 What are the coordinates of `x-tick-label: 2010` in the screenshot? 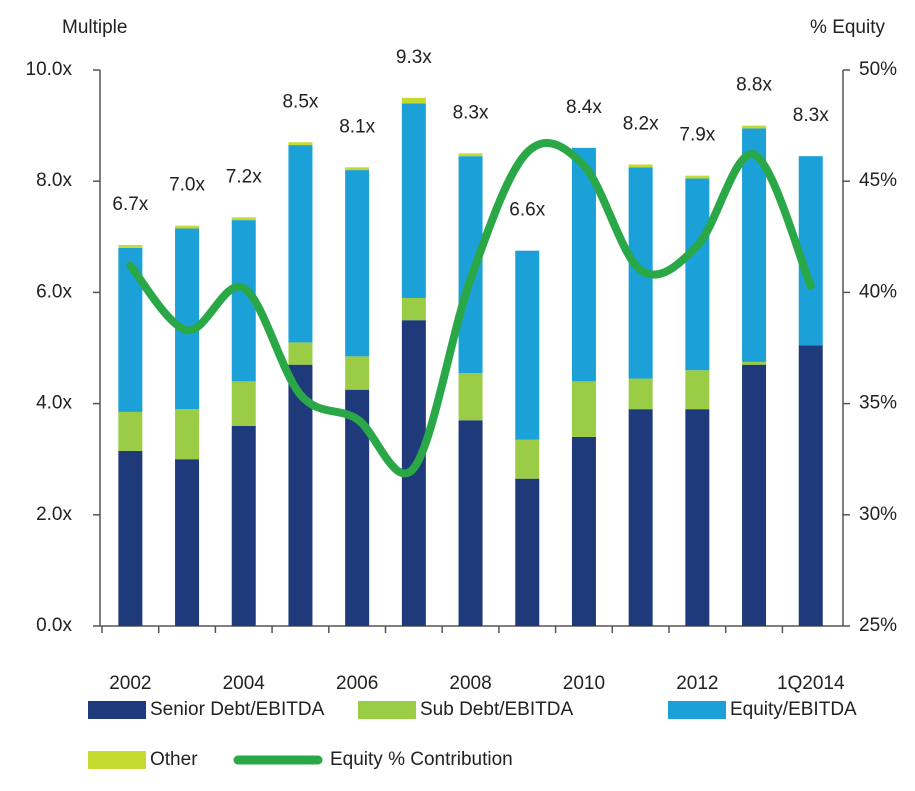 It's located at (584, 683).